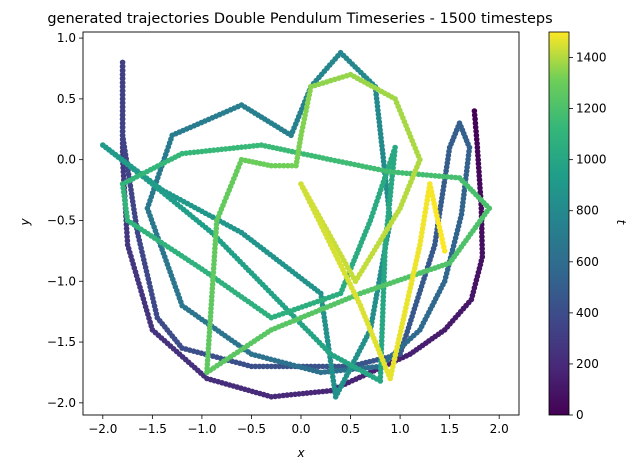 This screenshot has height=470, width=626. What do you see at coordinates (588, 236) in the screenshot?
I see `colorbar-ticks: 0 200 400 600 800 1000 1200 1400` at bounding box center [588, 236].